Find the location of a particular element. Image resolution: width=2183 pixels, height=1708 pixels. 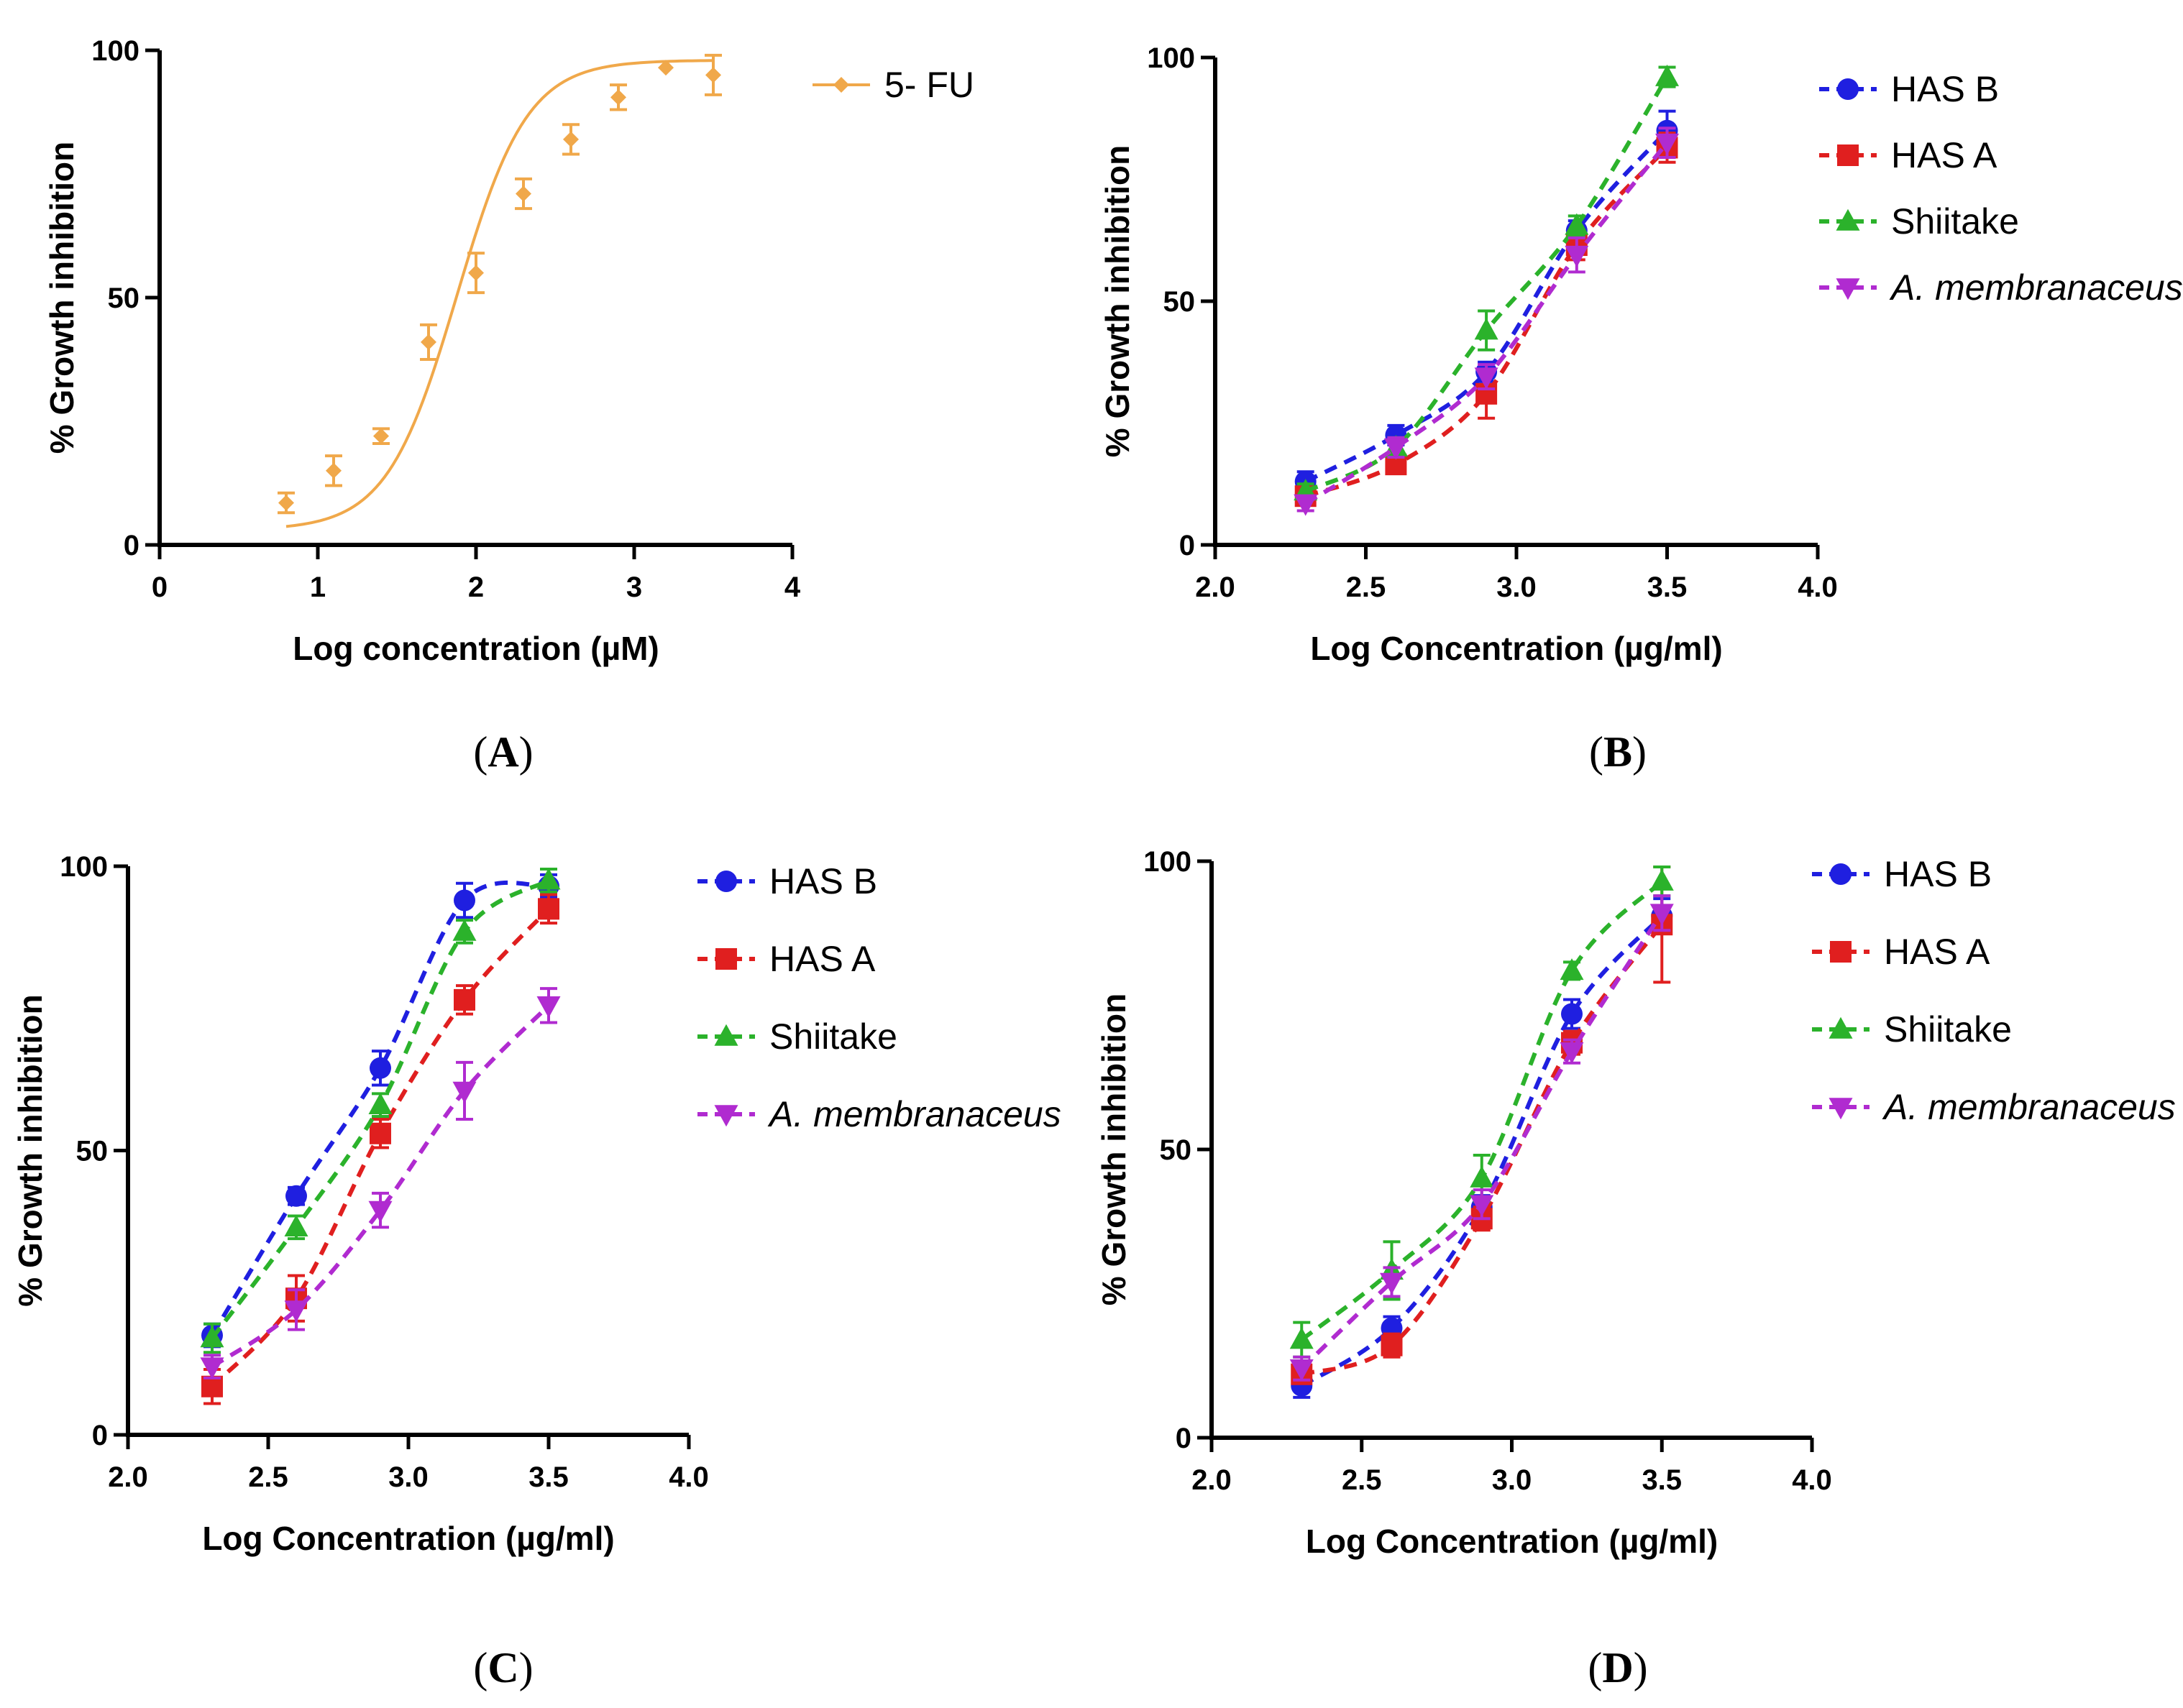

legend-entry-a-membranaceus: A. membranaceus is located at coordinates (2001, 287).